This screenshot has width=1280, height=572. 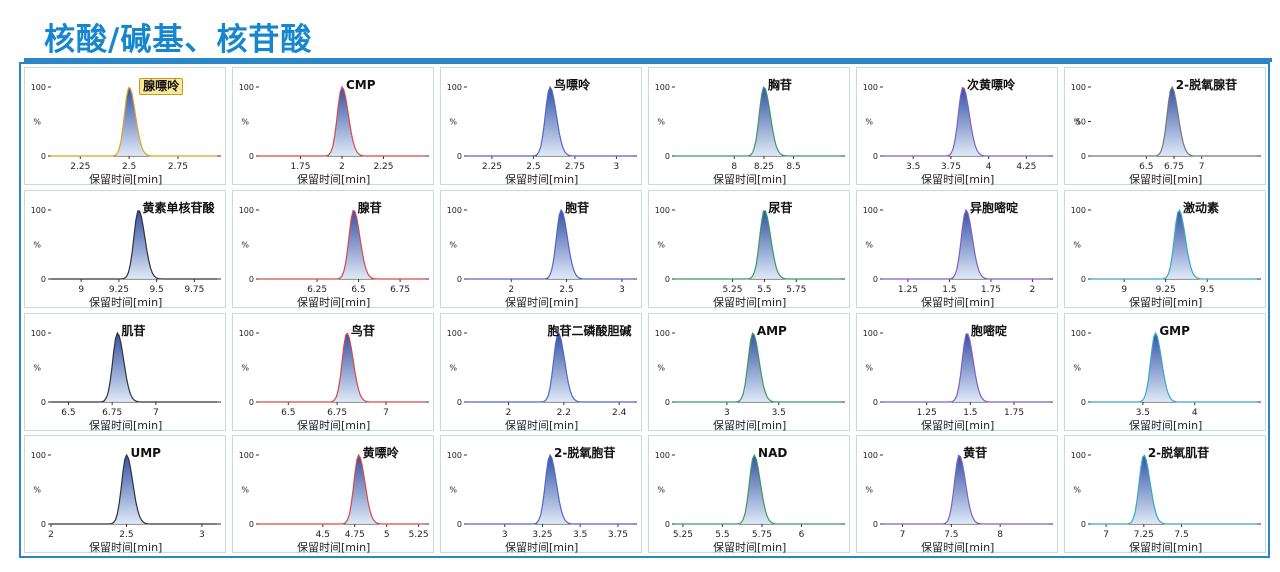 What do you see at coordinates (1165, 494) in the screenshot?
I see `chromatogram-panel: 0 100% 7 7.25 7.5 2-脱氧肌苷 保留时间[min]` at bounding box center [1165, 494].